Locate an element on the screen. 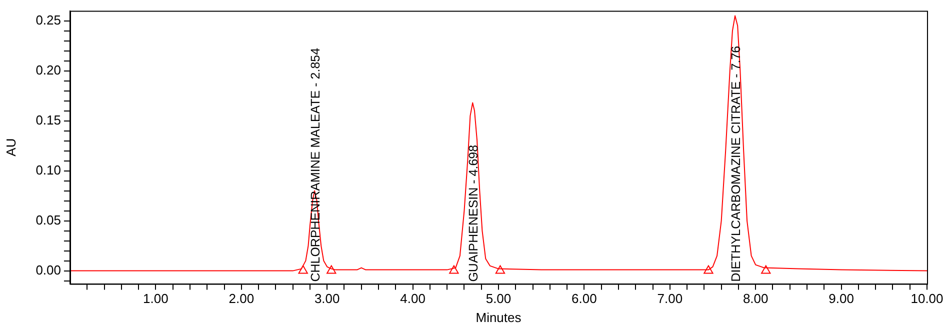 The width and height of the screenshot is (951, 328). x-tick-label: 5.00 is located at coordinates (499, 298).